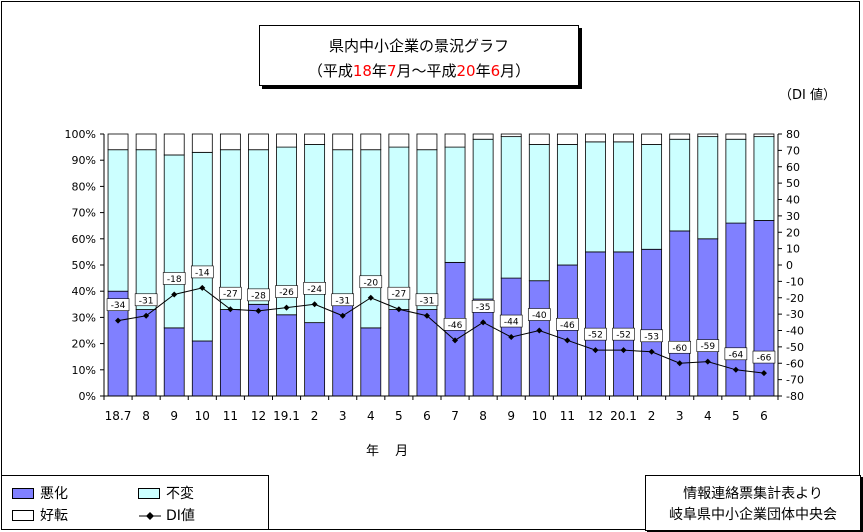  I want to click on right-tick-label-3: -50, so click(795, 347).